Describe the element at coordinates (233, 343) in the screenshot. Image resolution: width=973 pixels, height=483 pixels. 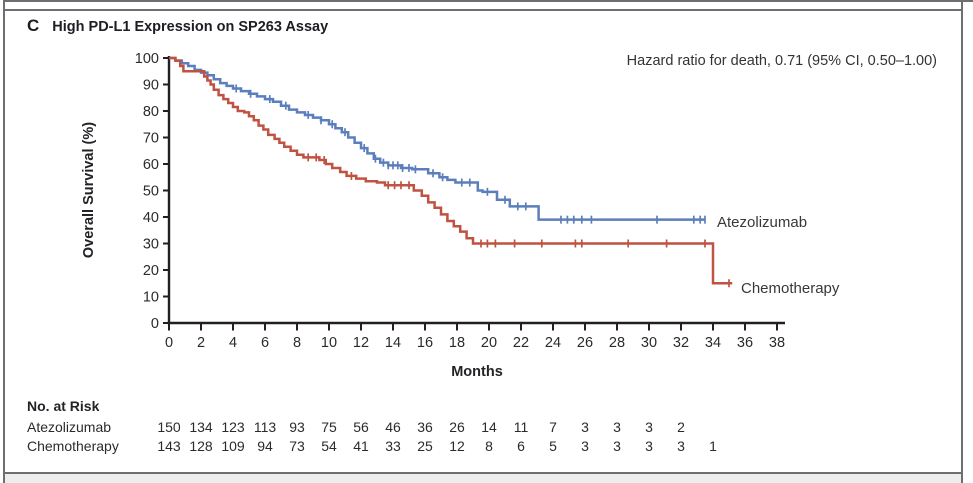
I see `x-tick-label: 4` at that location.